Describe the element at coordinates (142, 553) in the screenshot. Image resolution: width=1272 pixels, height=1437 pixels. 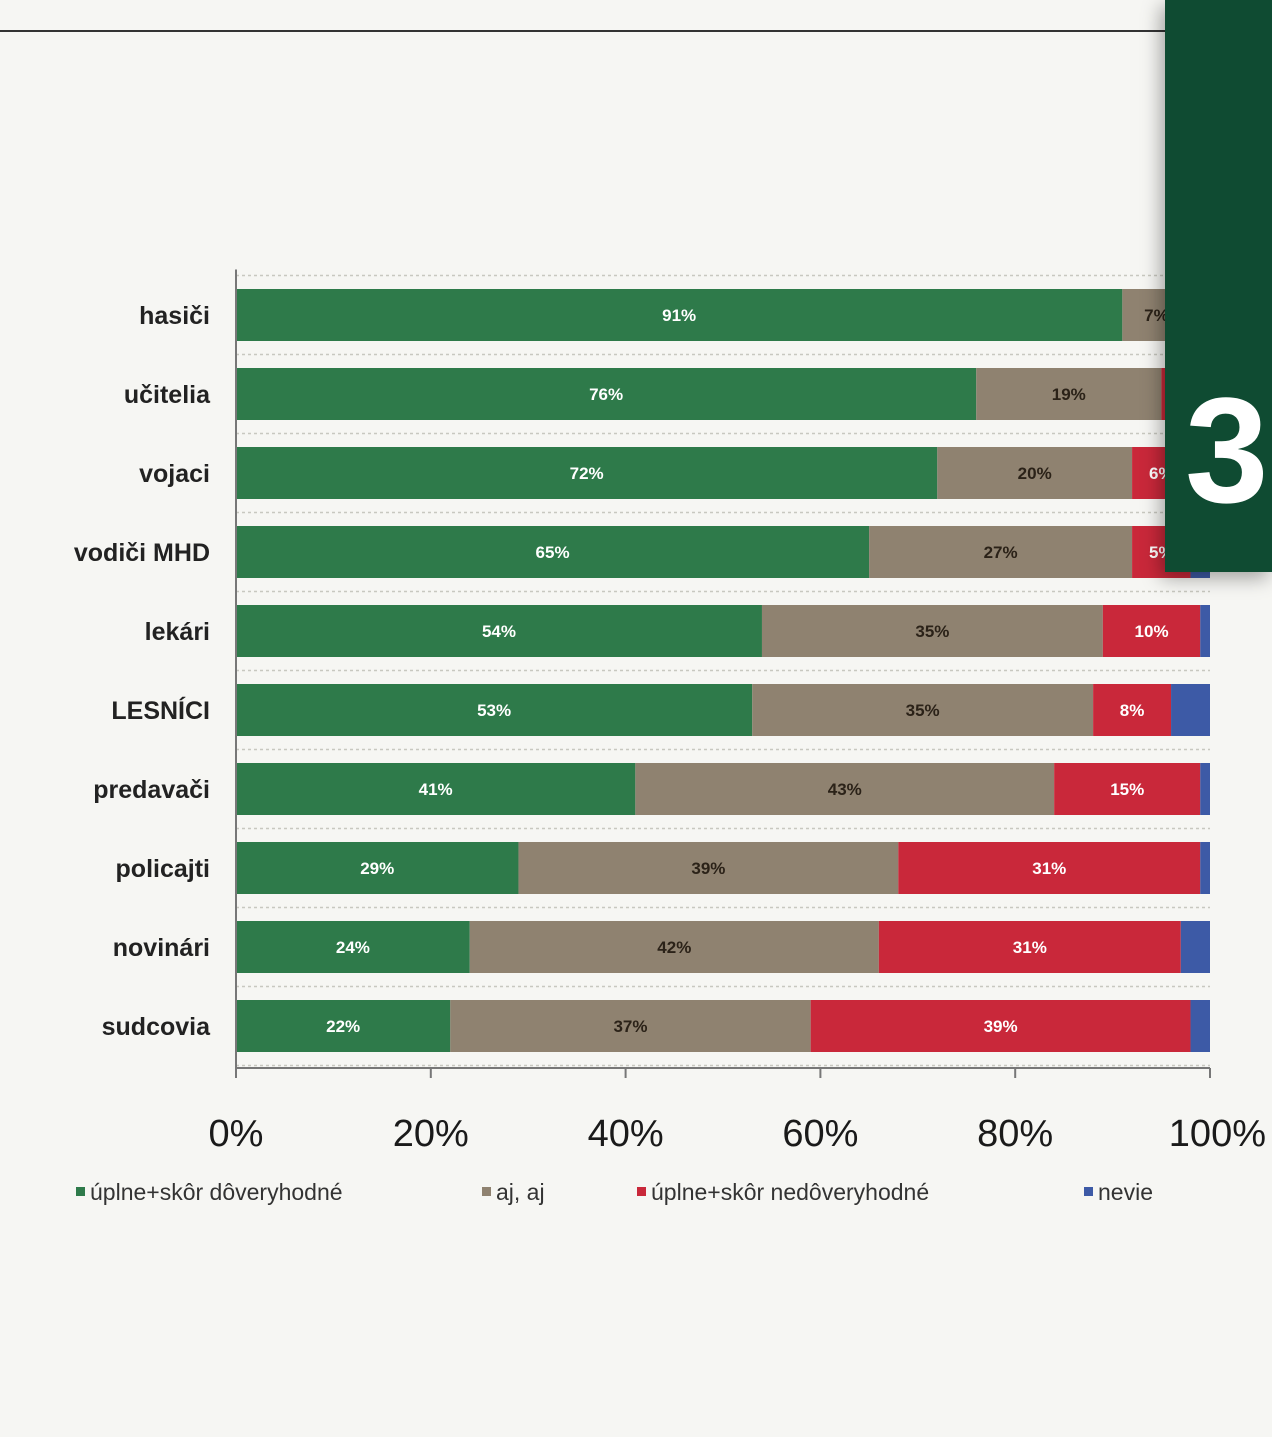
I see `category-label: vodiči MHD` at that location.